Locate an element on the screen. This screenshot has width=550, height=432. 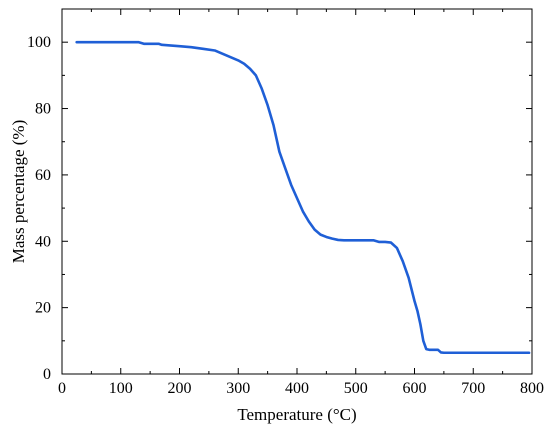
x-tick-label: 100 is located at coordinates (121, 388).